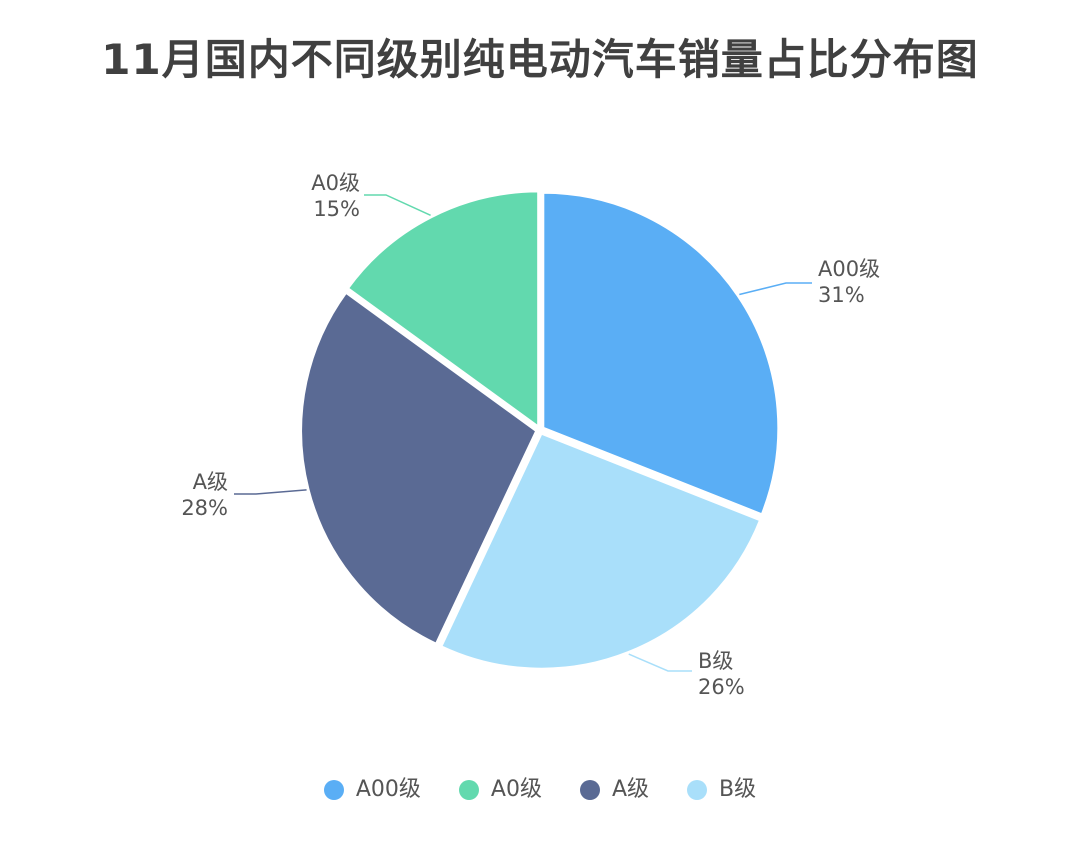 The image size is (1080, 846). I want to click on pie-slice-b, so click(600, 551).